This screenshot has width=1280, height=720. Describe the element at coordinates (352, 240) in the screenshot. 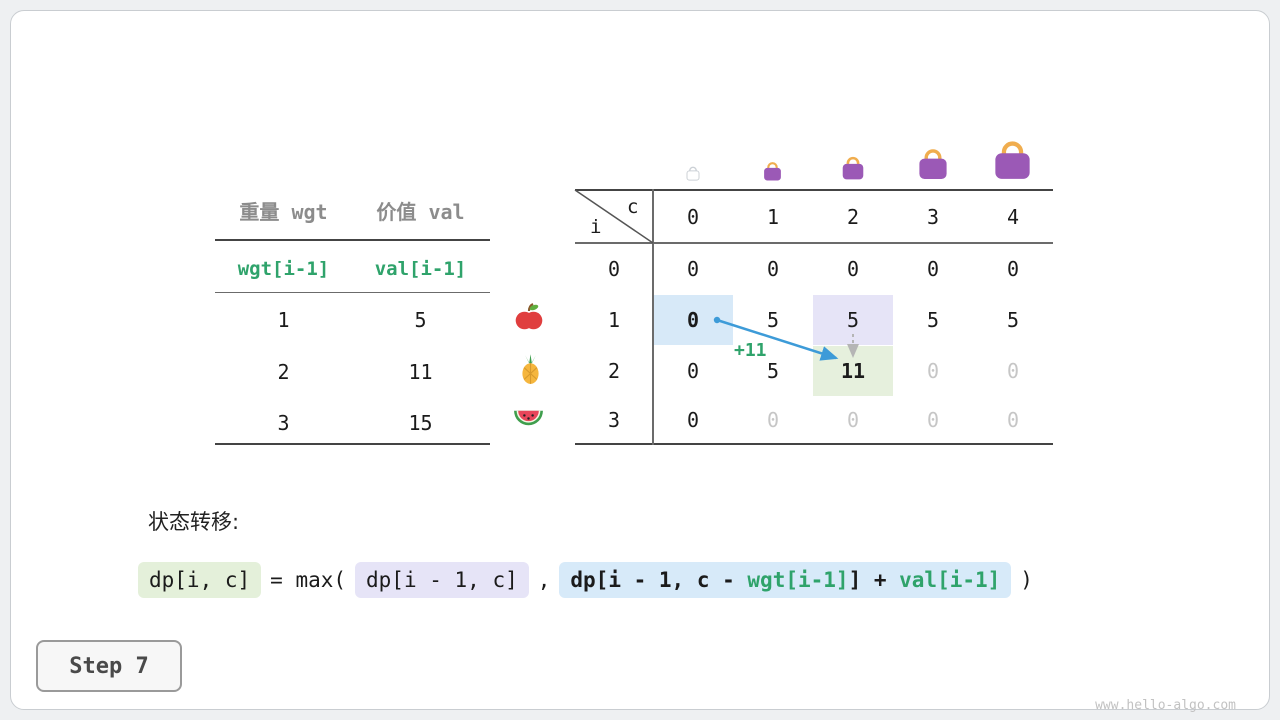

I see `item-table-header-border` at that location.